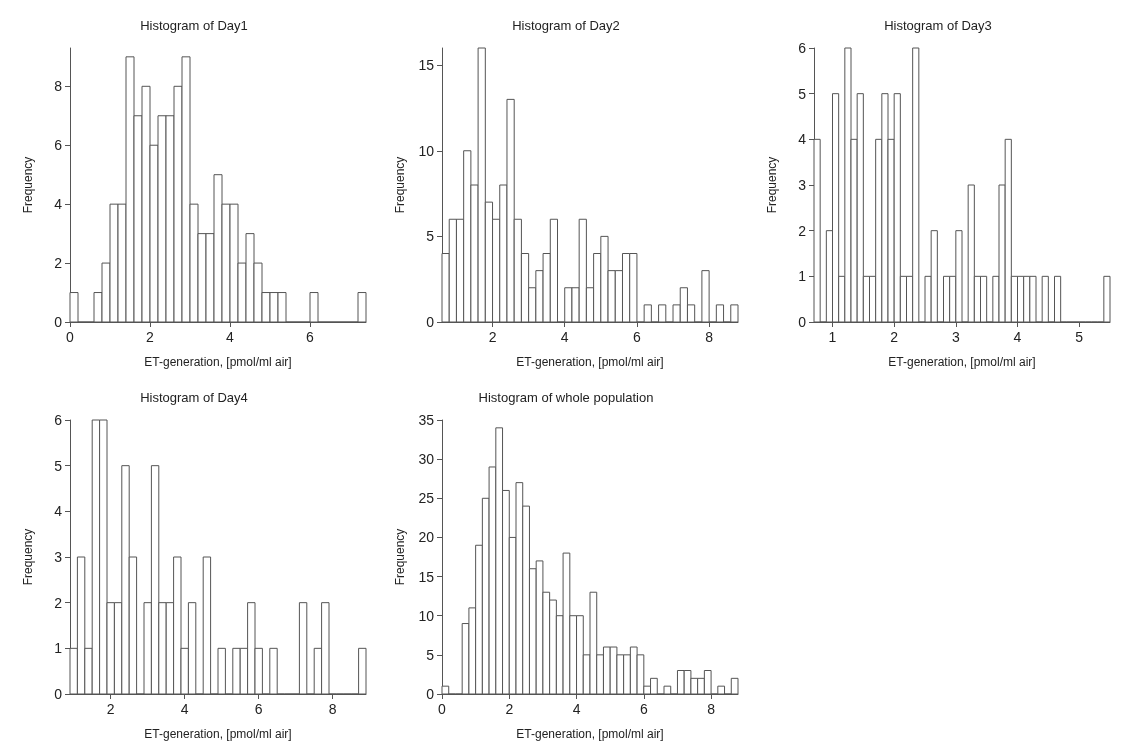 The image size is (1124, 756). What do you see at coordinates (426, 420) in the screenshot?
I see `y-tick-label: 35` at bounding box center [426, 420].